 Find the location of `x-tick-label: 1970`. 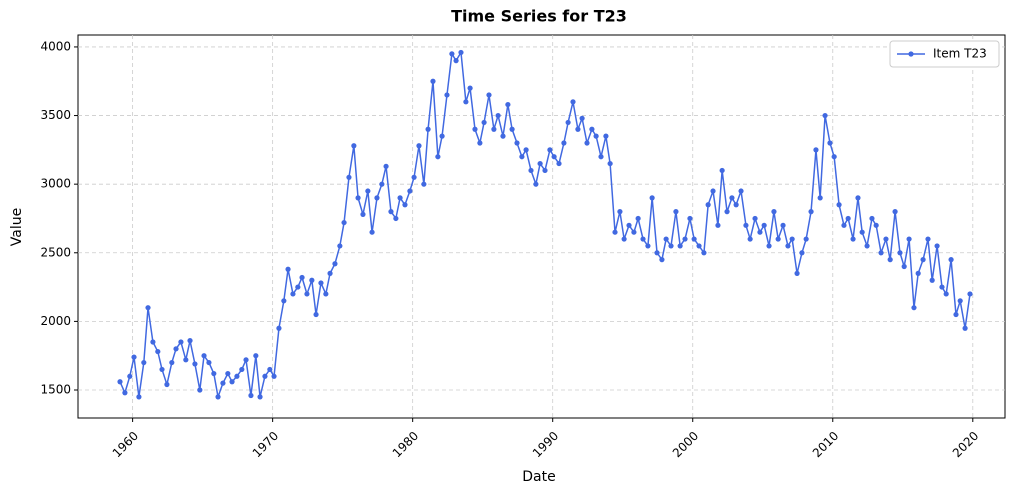

x-tick-label: 1970 is located at coordinates (265, 444).